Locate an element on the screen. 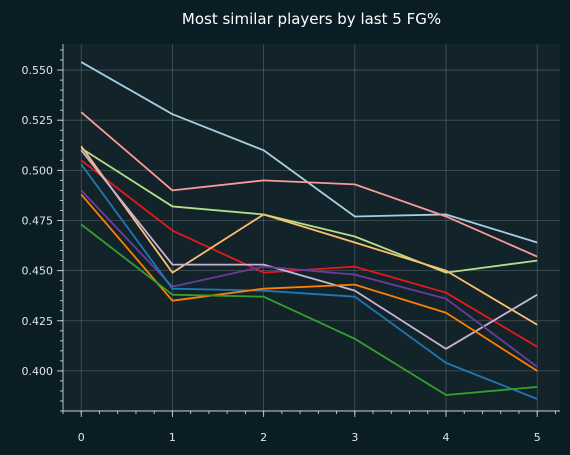 The image size is (570, 455). x-tick-label: 2 is located at coordinates (263, 437).